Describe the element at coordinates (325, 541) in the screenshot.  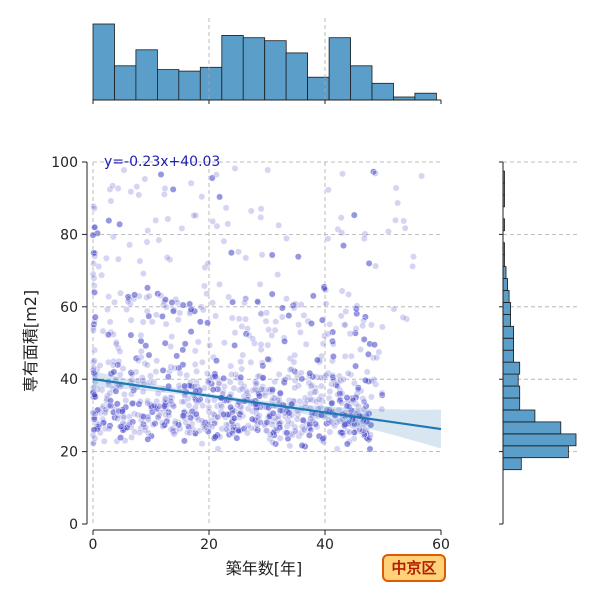
I see `x-tick: 40` at that location.